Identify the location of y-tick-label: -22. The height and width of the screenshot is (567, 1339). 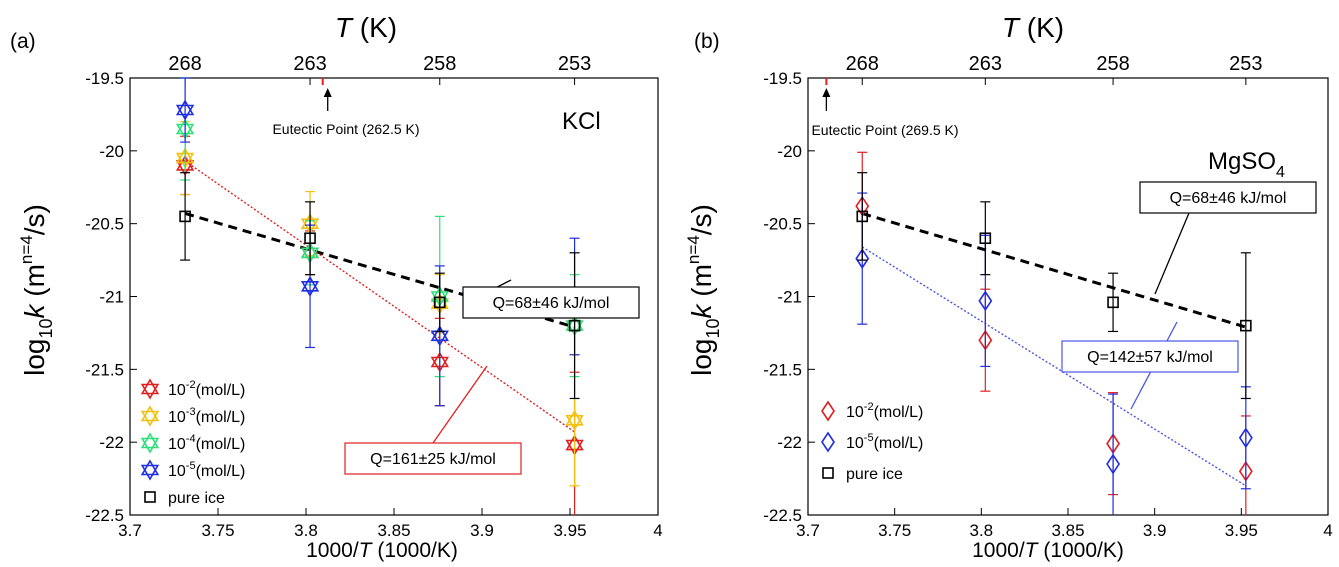
(789, 442).